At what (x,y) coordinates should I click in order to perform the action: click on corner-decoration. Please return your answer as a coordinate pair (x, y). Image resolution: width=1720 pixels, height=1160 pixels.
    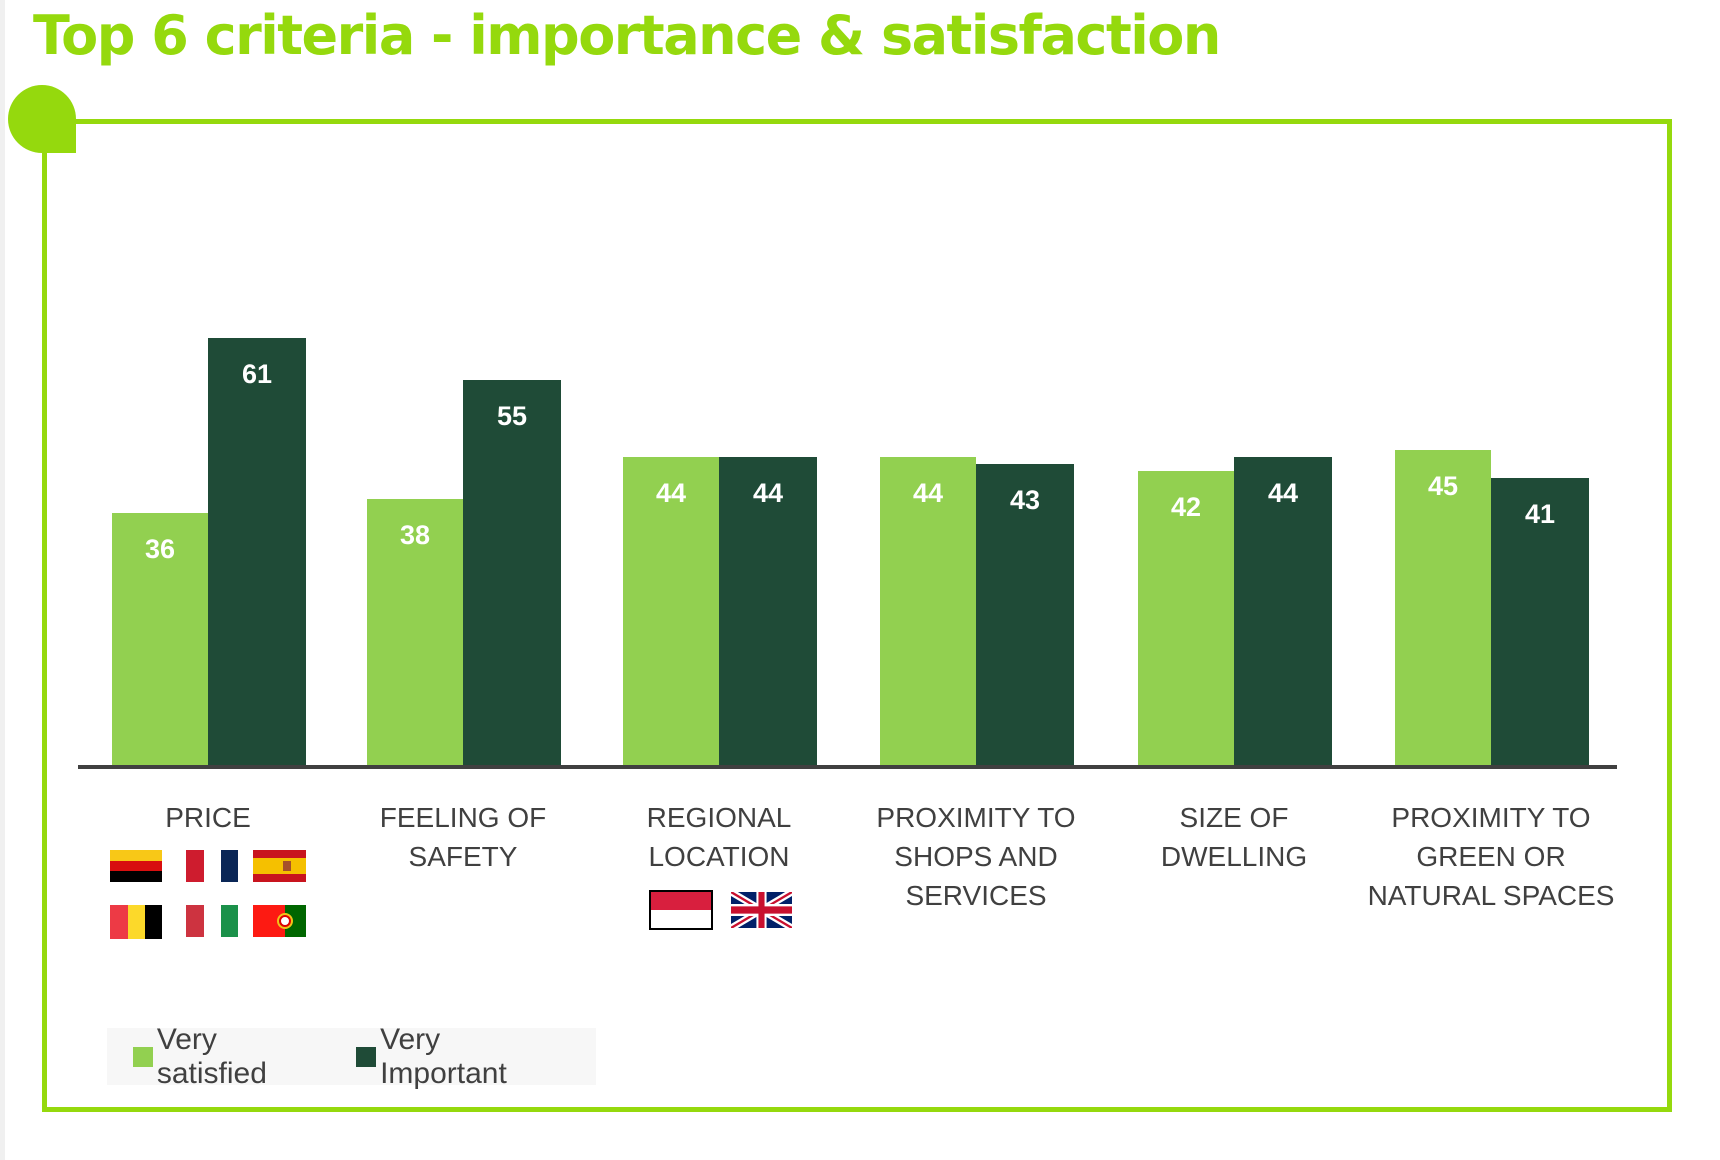
    Looking at the image, I should click on (42, 119).